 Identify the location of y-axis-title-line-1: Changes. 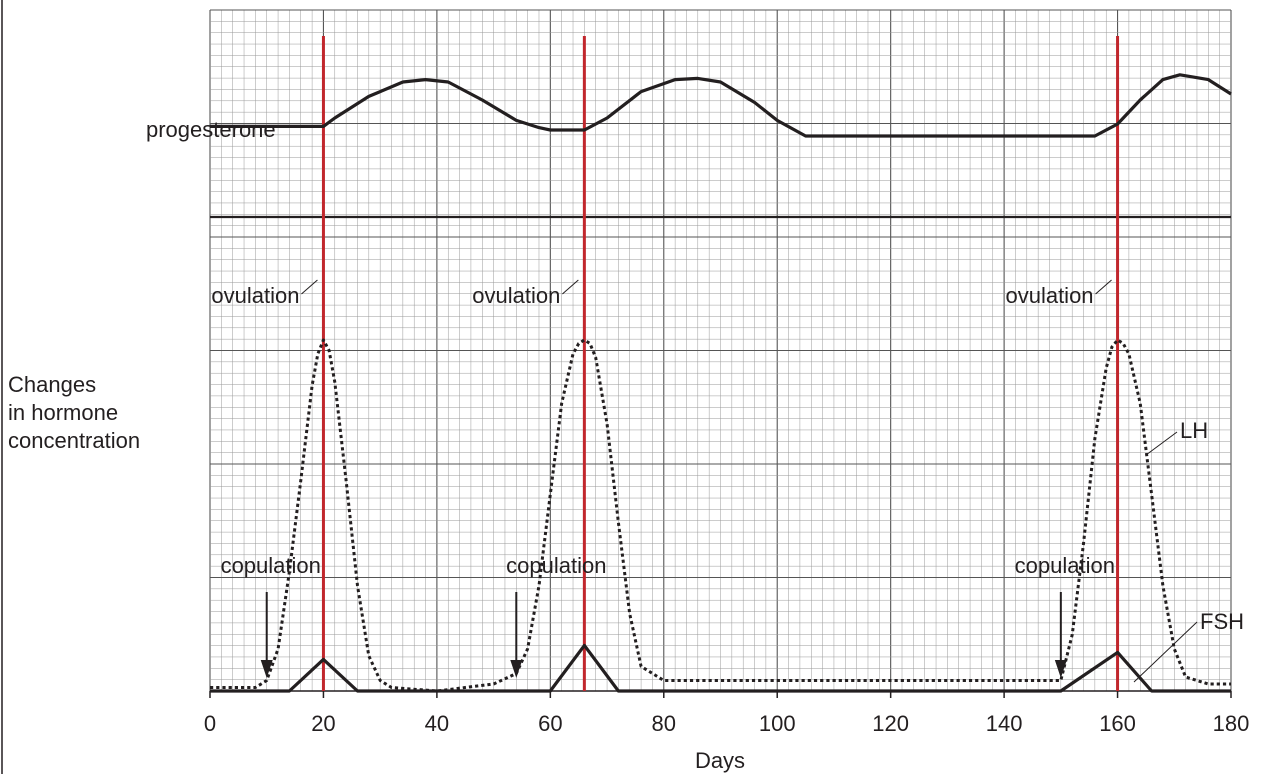
(52, 384).